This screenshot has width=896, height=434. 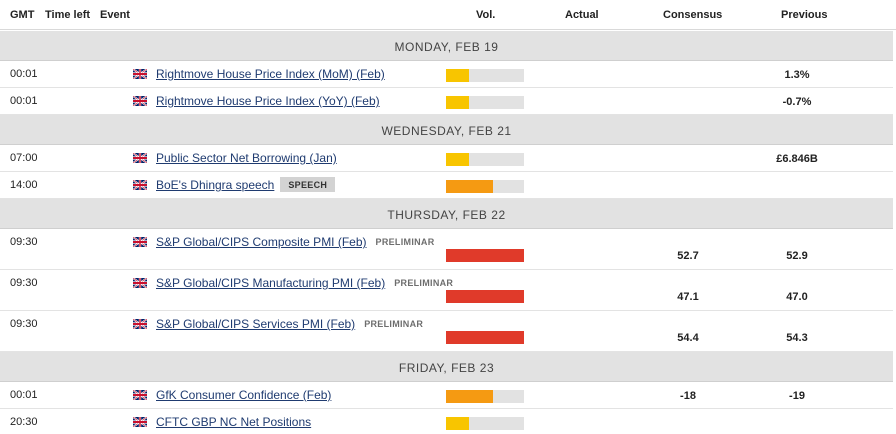 I want to click on previous-value: 47.0, so click(x=797, y=297).